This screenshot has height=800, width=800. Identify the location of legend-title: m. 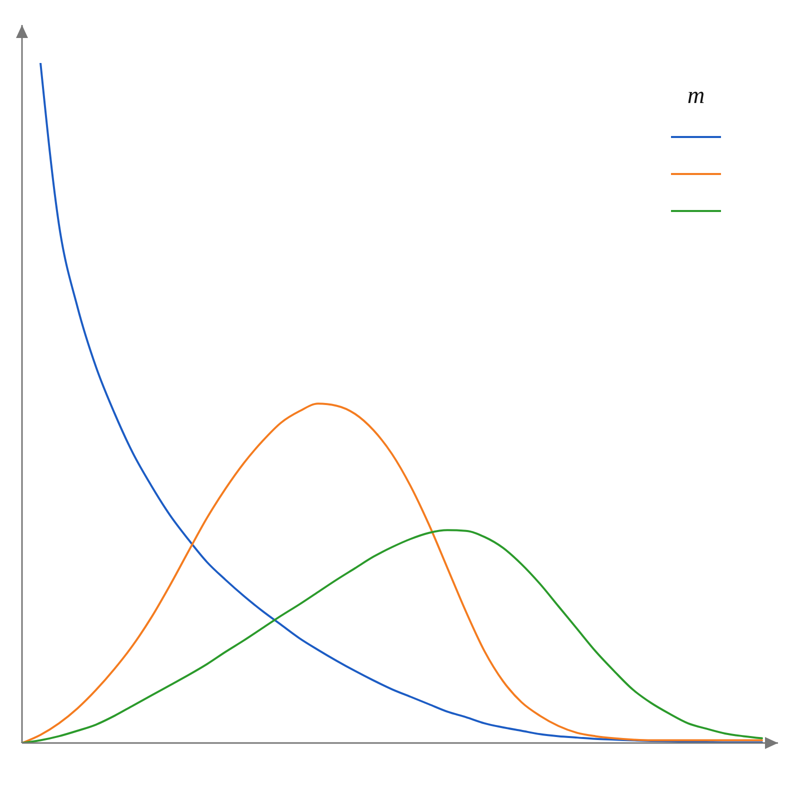
(696, 96).